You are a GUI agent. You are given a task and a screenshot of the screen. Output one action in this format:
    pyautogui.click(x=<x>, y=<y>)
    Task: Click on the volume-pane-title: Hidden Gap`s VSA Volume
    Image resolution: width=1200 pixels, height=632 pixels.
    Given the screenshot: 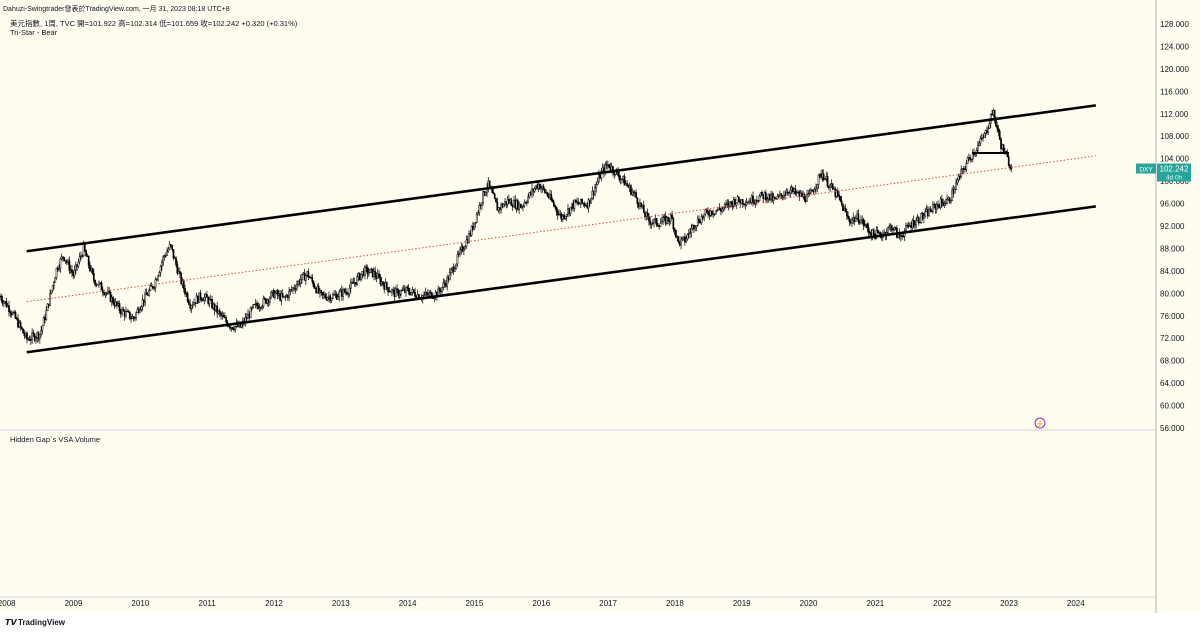 What is the action you would take?
    pyautogui.click(x=55, y=439)
    